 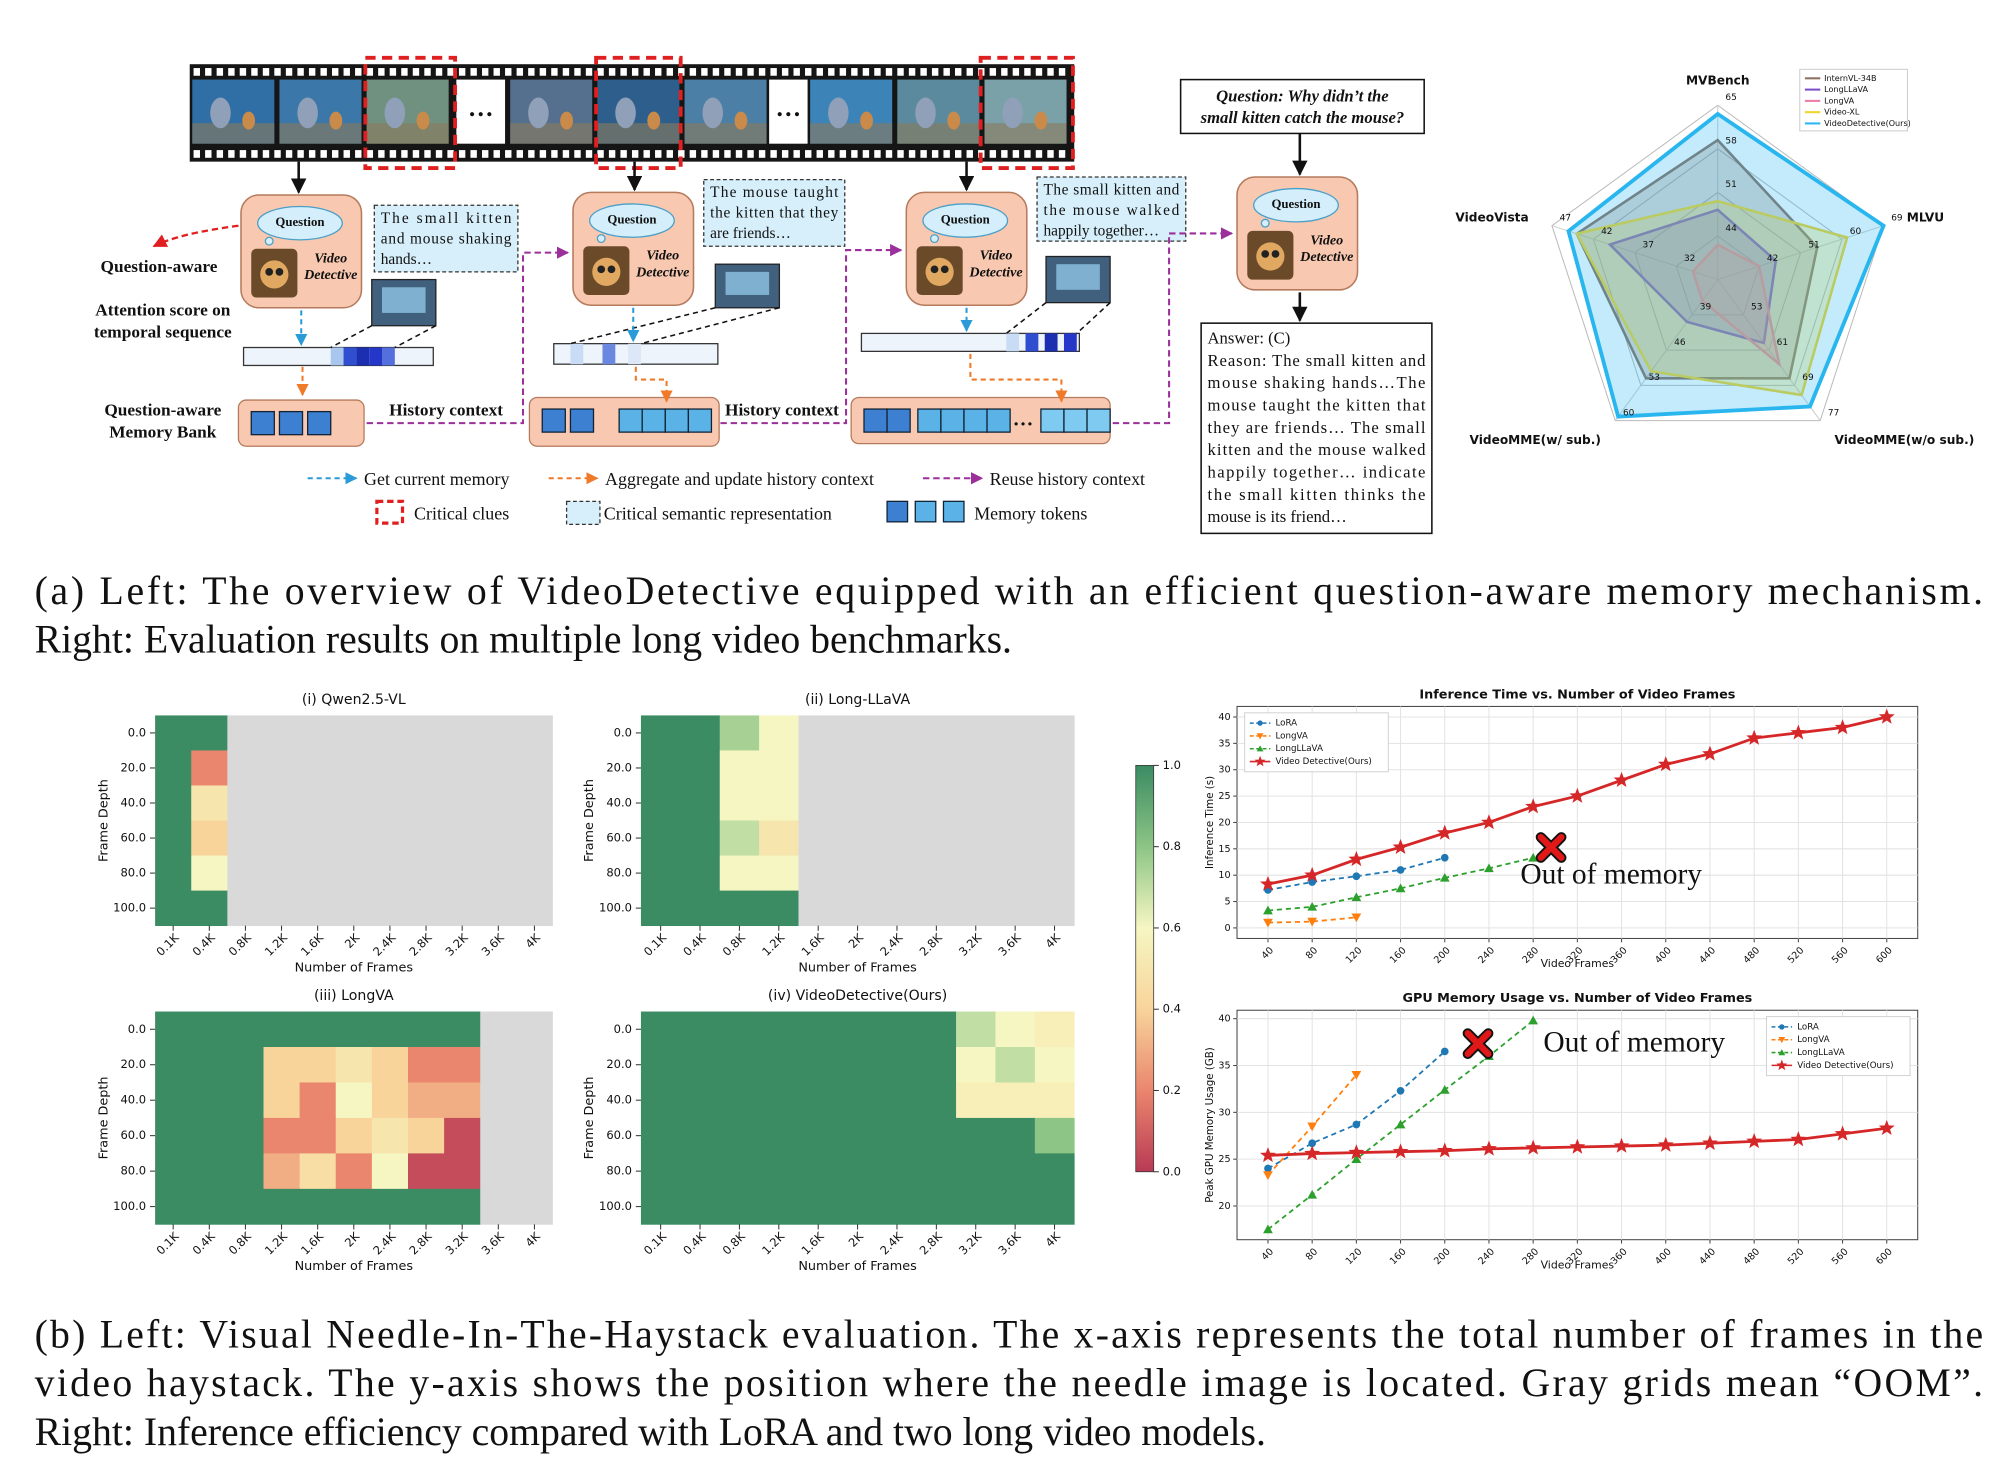 What do you see at coordinates (944, 269) in the screenshot?
I see `detective-eye` at bounding box center [944, 269].